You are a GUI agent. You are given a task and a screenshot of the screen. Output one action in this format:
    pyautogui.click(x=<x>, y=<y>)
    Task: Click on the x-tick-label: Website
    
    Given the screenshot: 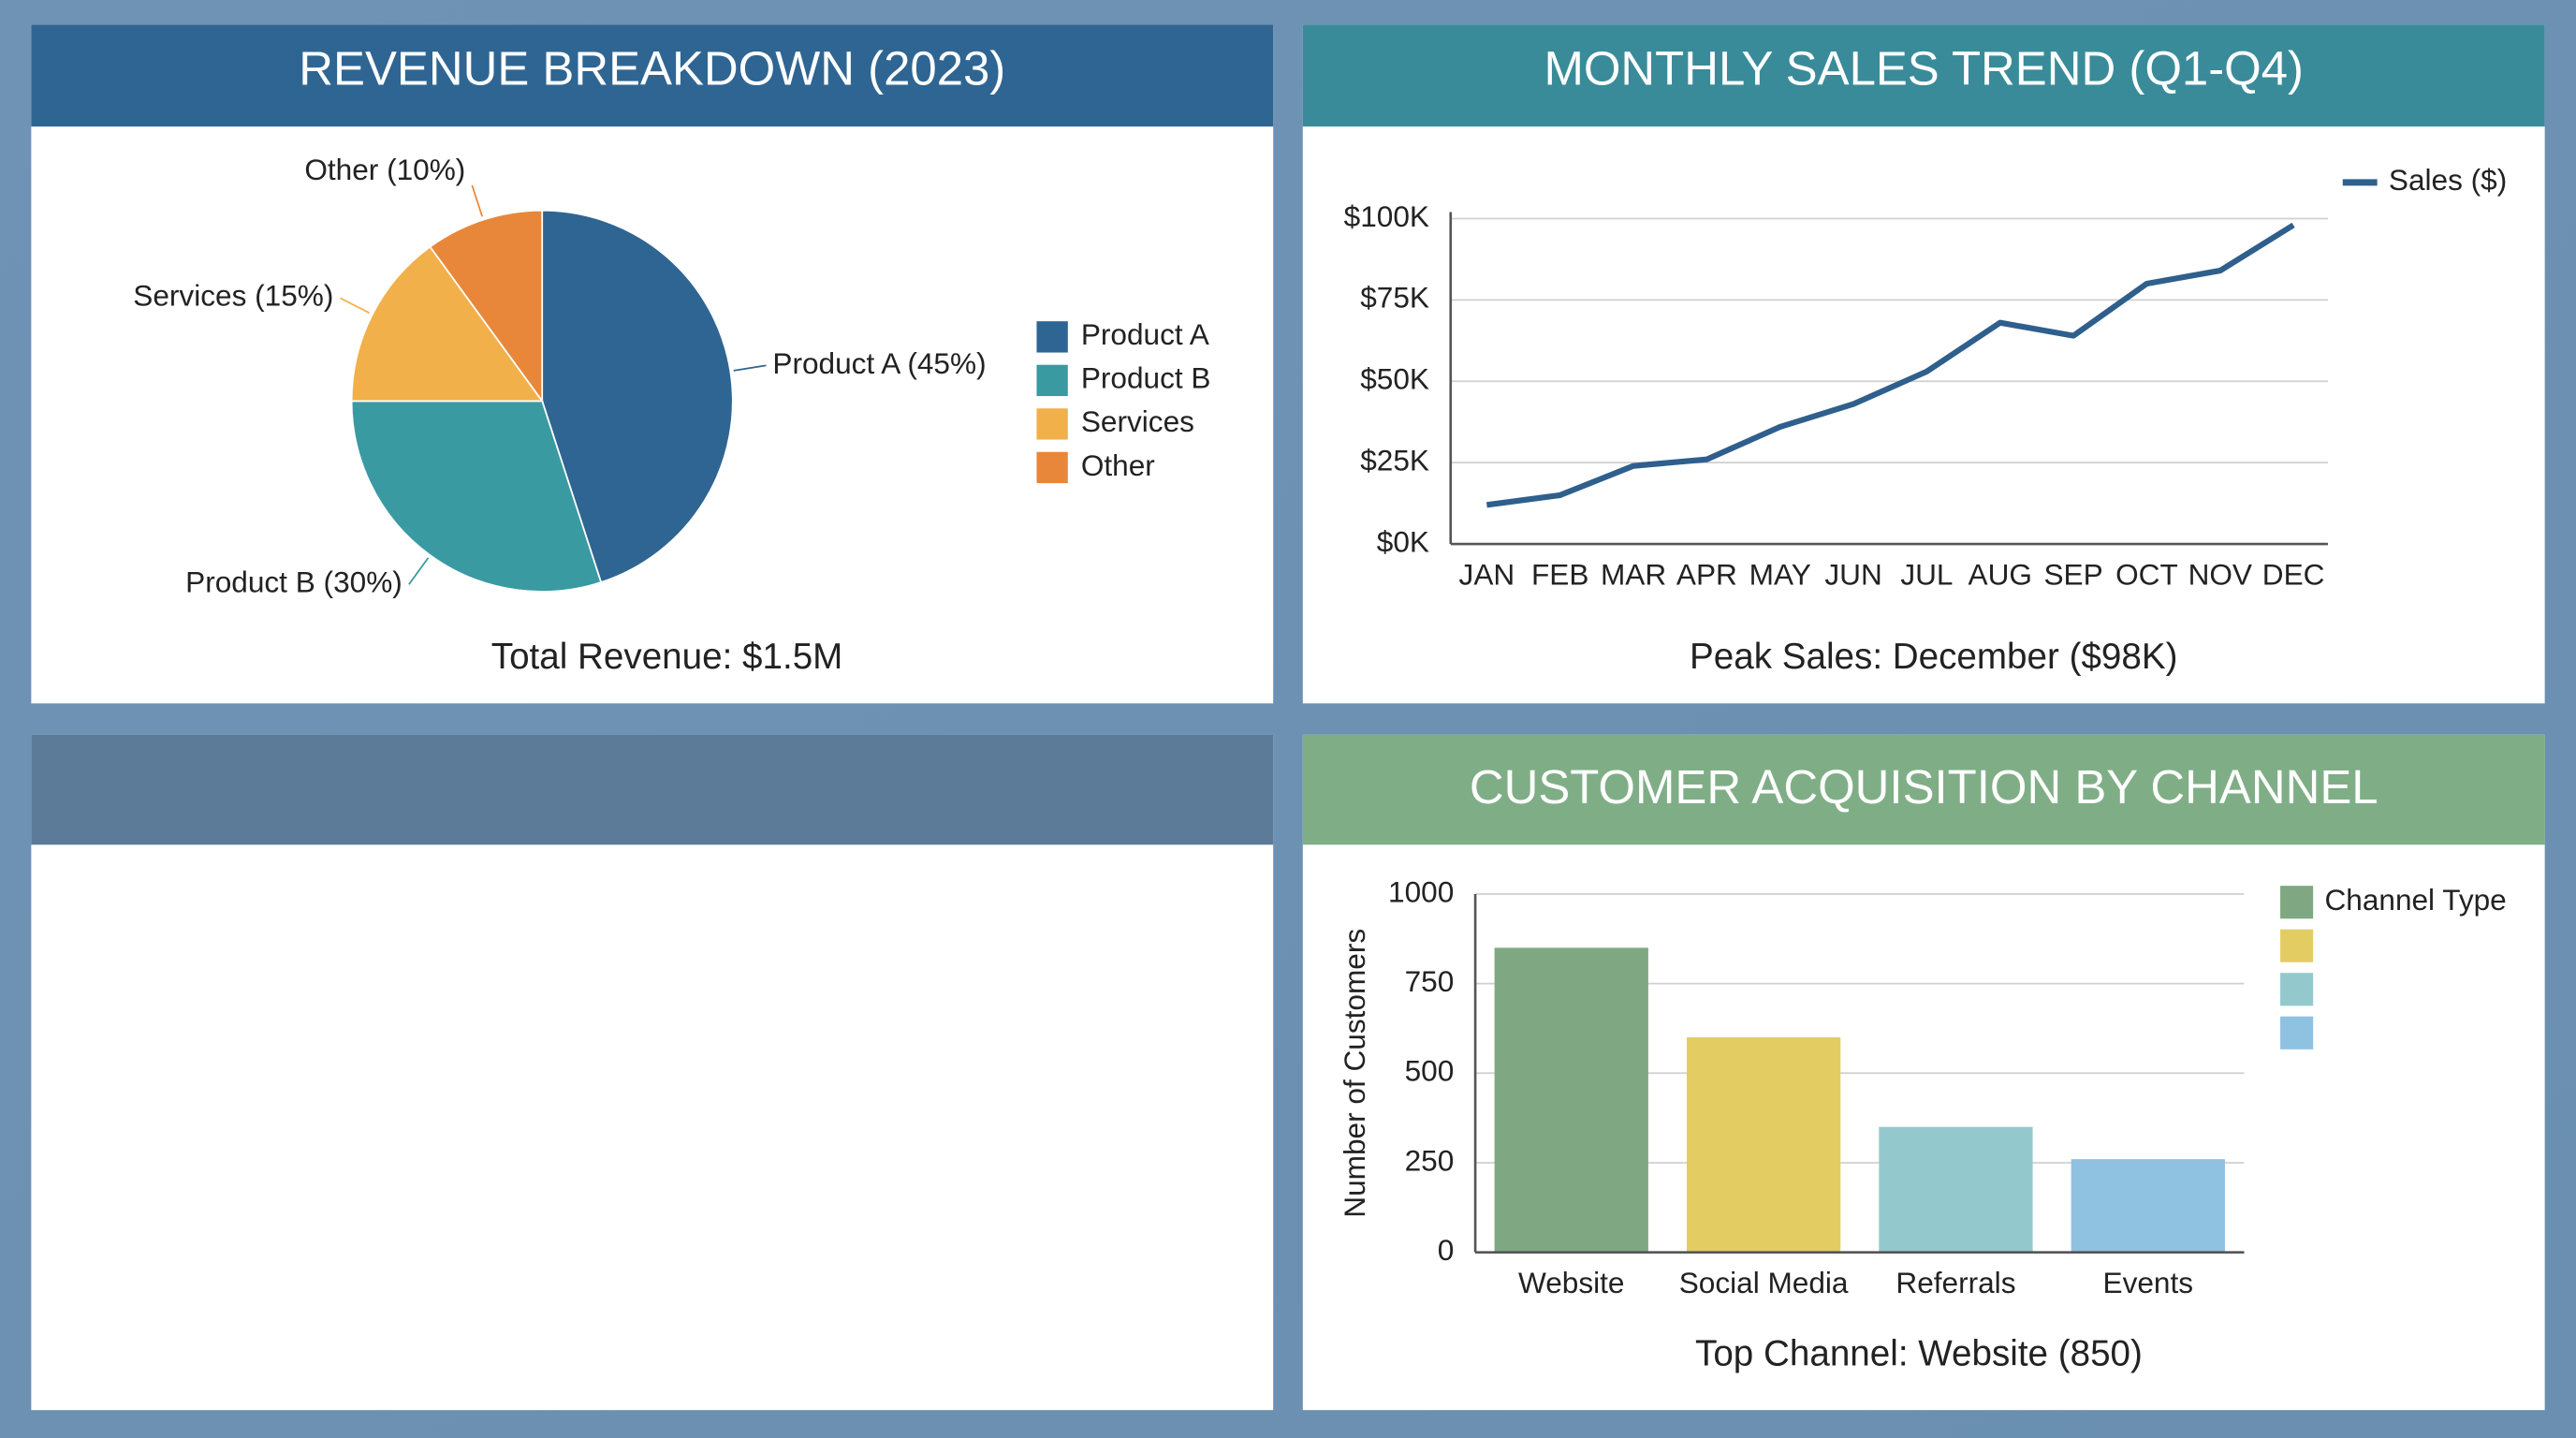 What is the action you would take?
    pyautogui.click(x=1571, y=1282)
    